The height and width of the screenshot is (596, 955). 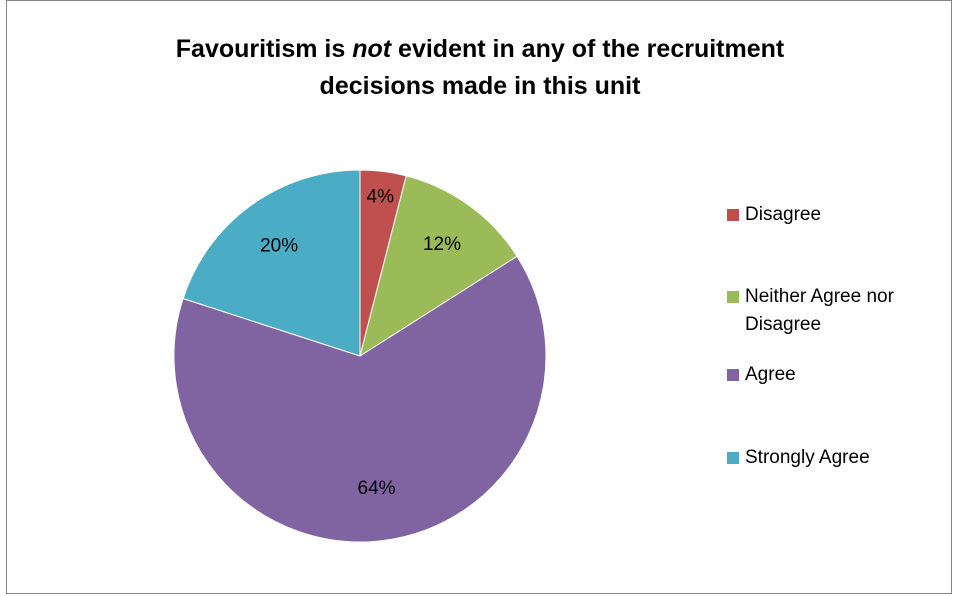 I want to click on data-label-agree: 64%, so click(x=377, y=488).